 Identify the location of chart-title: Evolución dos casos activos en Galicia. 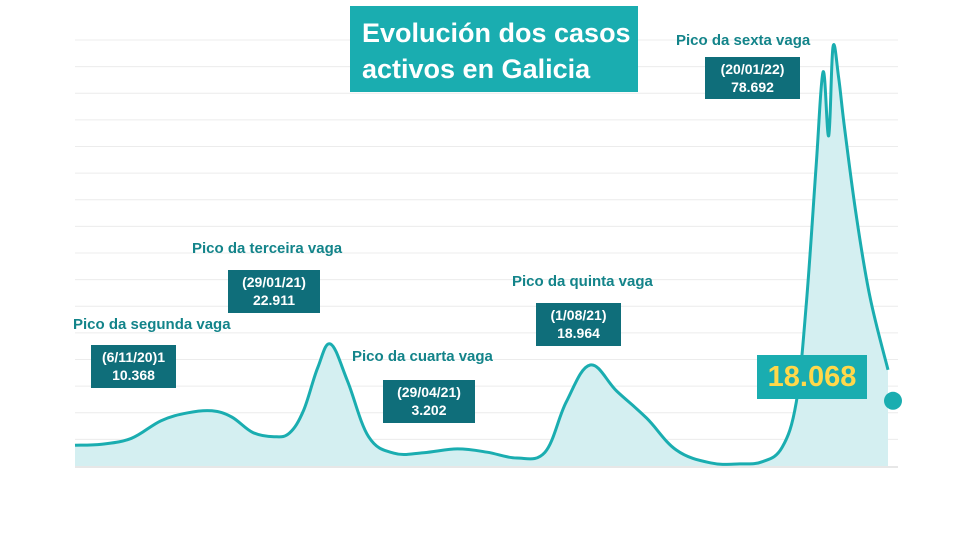
(494, 49).